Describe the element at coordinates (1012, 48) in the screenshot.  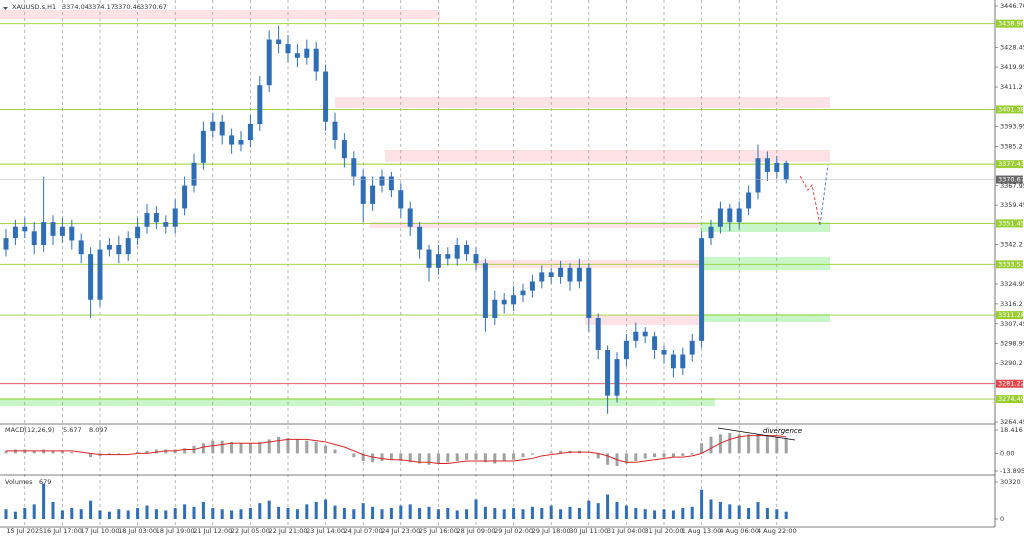
I see `y-tick-label: 3428.45` at that location.